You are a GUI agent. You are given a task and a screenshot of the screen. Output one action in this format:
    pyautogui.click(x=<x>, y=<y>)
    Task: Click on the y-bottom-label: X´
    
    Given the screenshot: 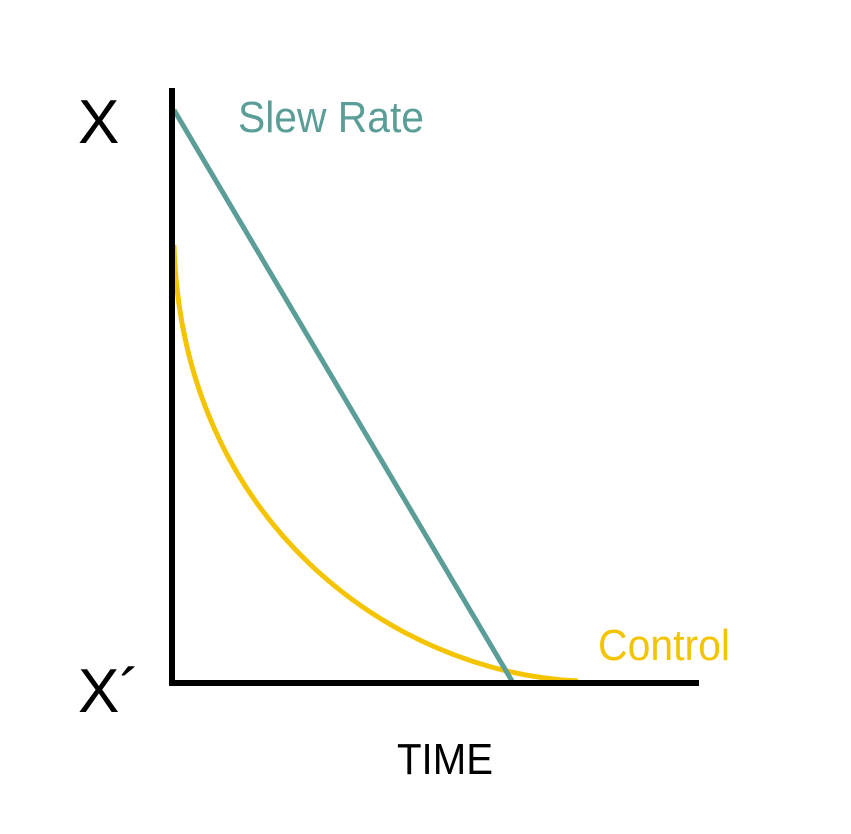 What is the action you would take?
    pyautogui.click(x=109, y=691)
    